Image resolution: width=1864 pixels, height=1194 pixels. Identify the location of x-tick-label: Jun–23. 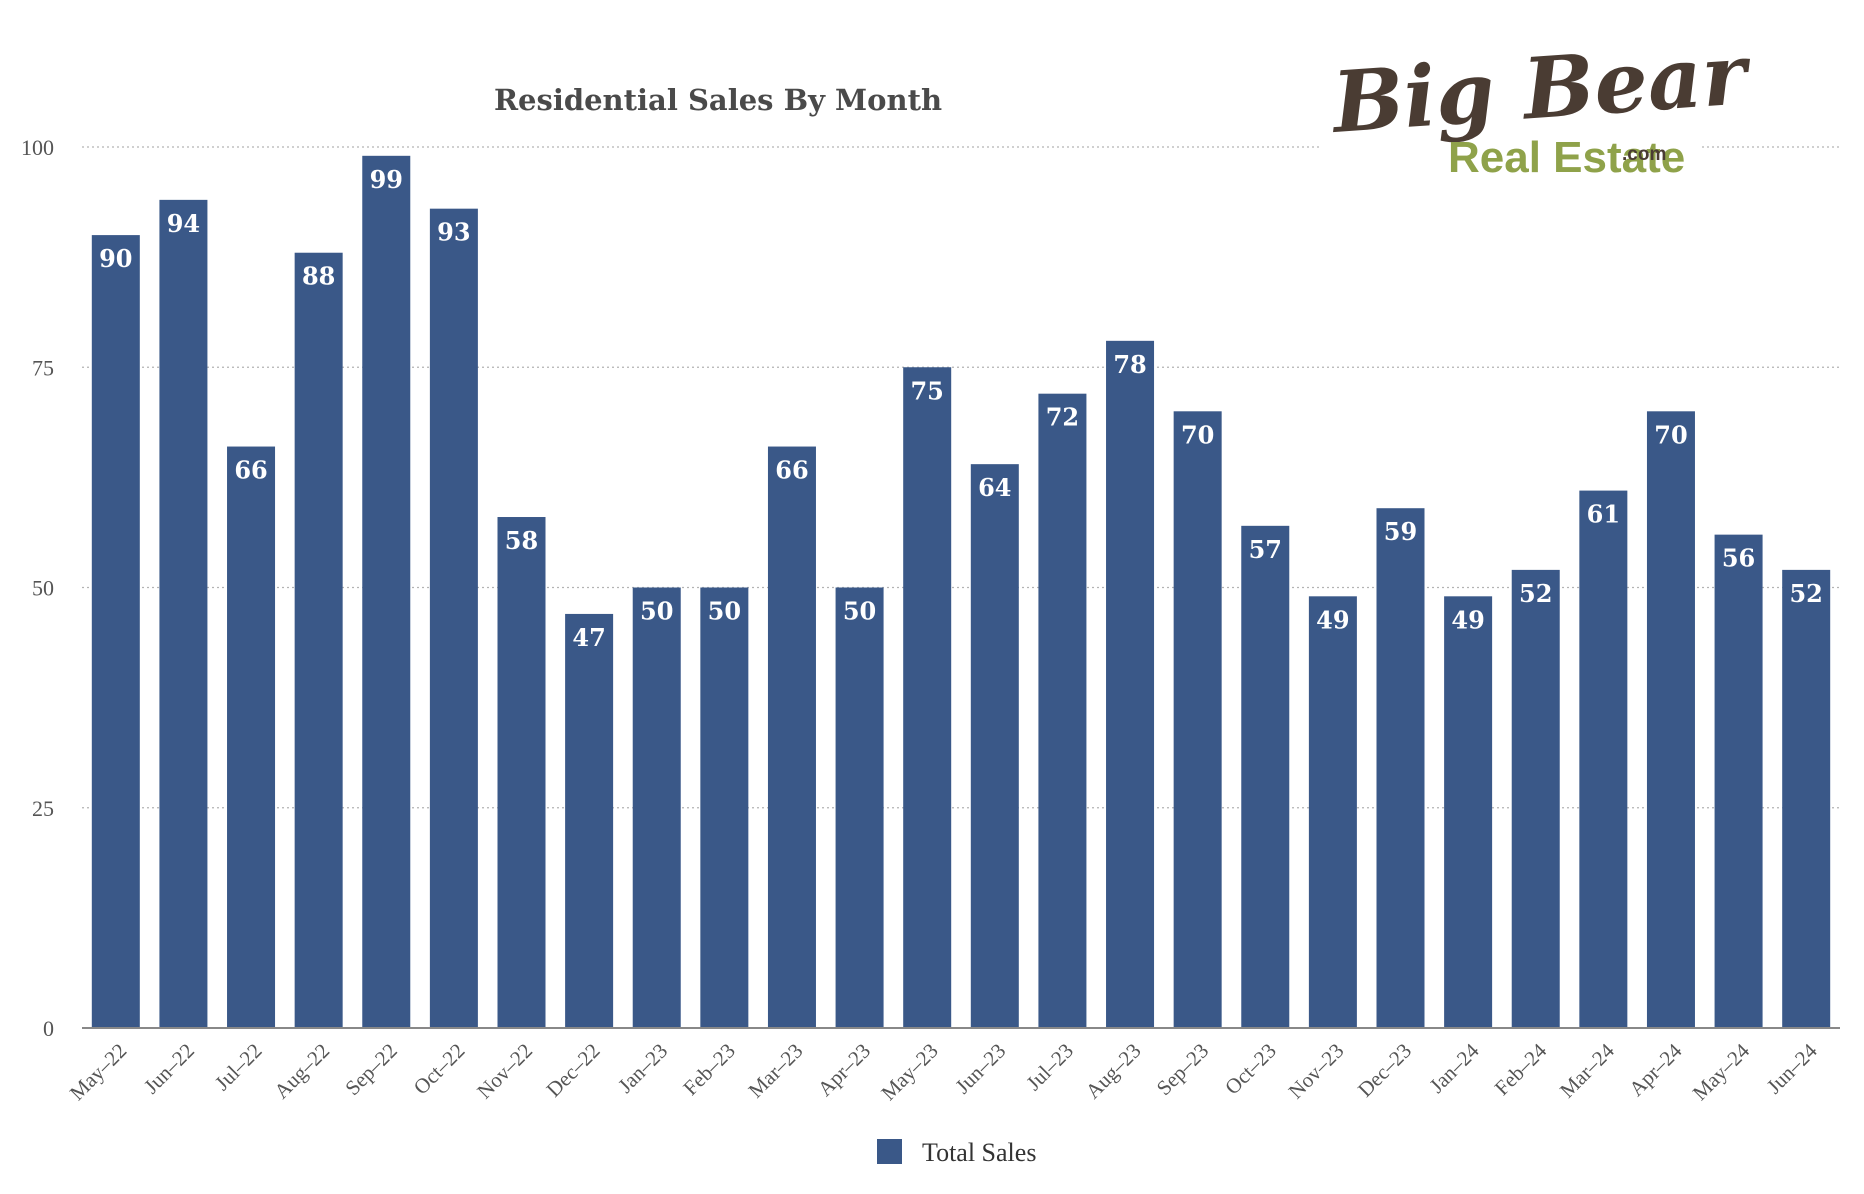
(980, 1069).